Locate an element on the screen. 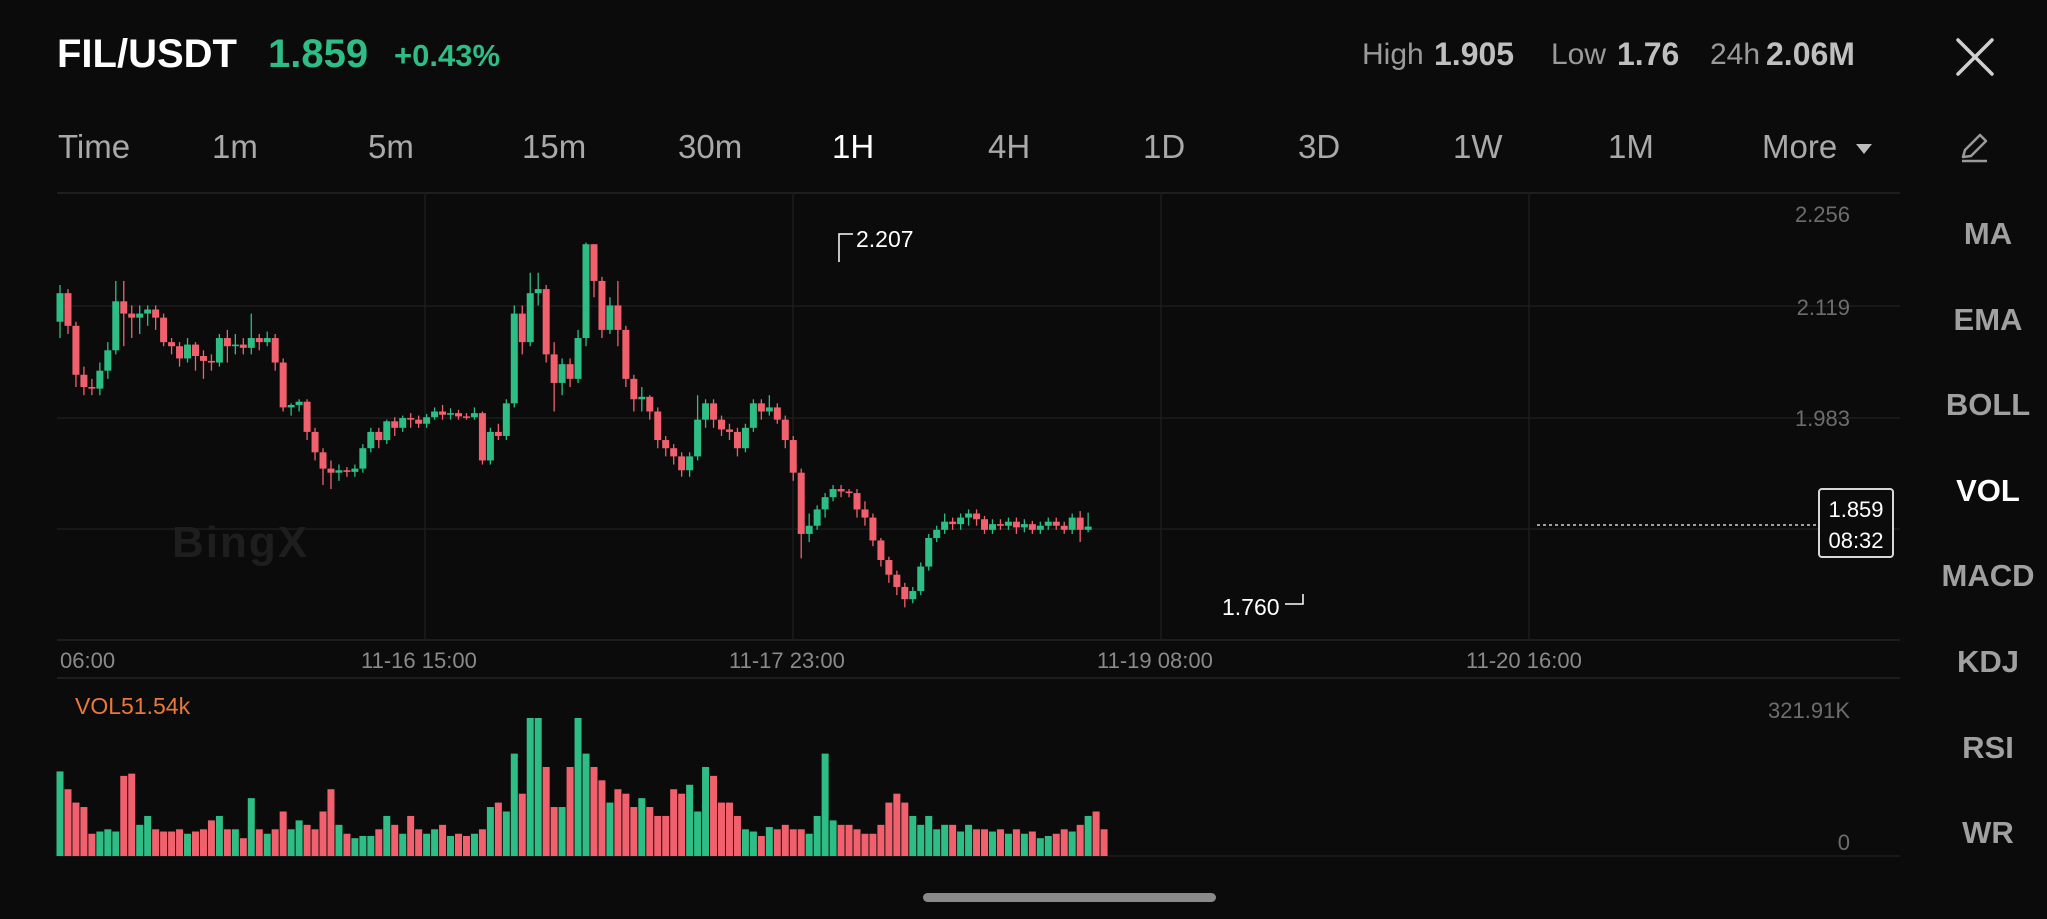 This screenshot has width=2047, height=919. indicator-ema: EMA is located at coordinates (1988, 319).